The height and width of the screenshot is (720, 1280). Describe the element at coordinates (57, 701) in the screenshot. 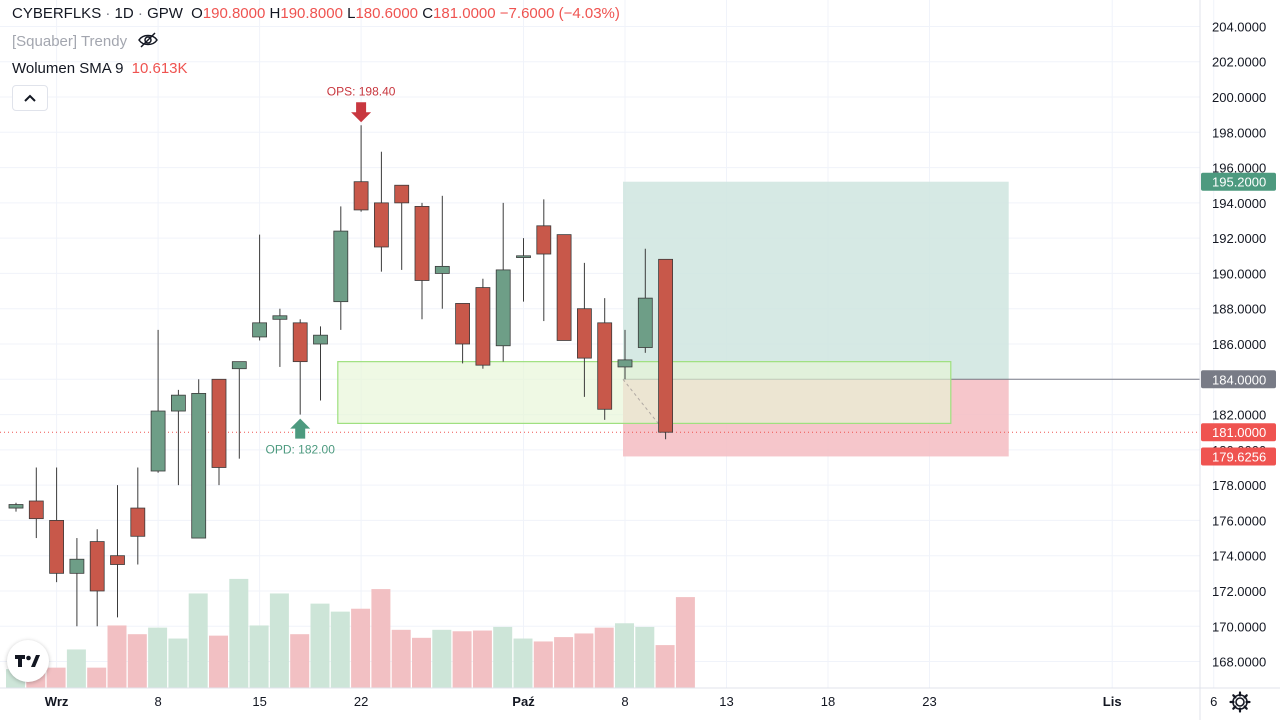

I see `time-tick-label: Wrz` at that location.